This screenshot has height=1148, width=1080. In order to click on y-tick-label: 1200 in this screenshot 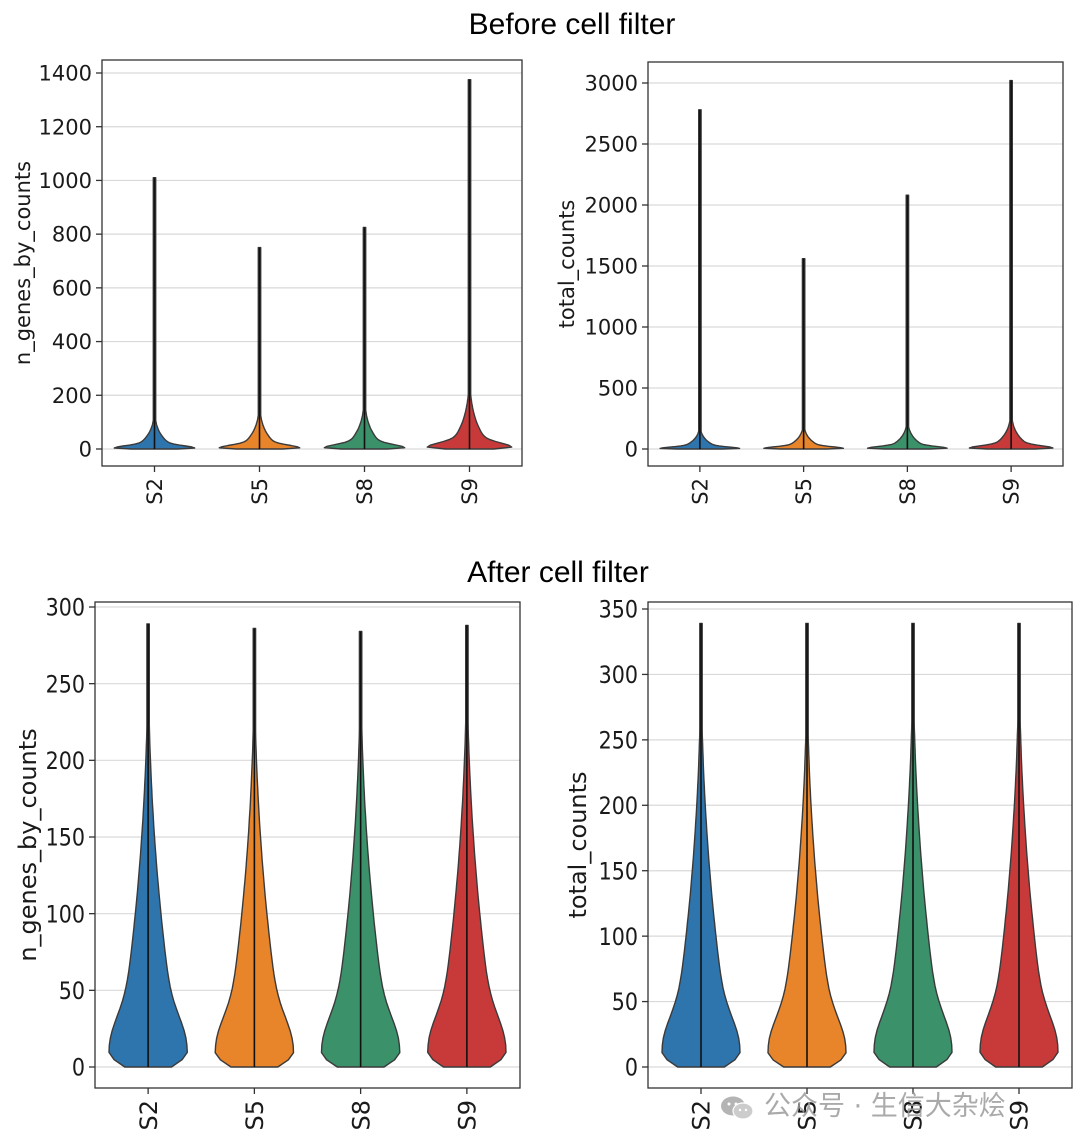, I will do `click(65, 127)`.